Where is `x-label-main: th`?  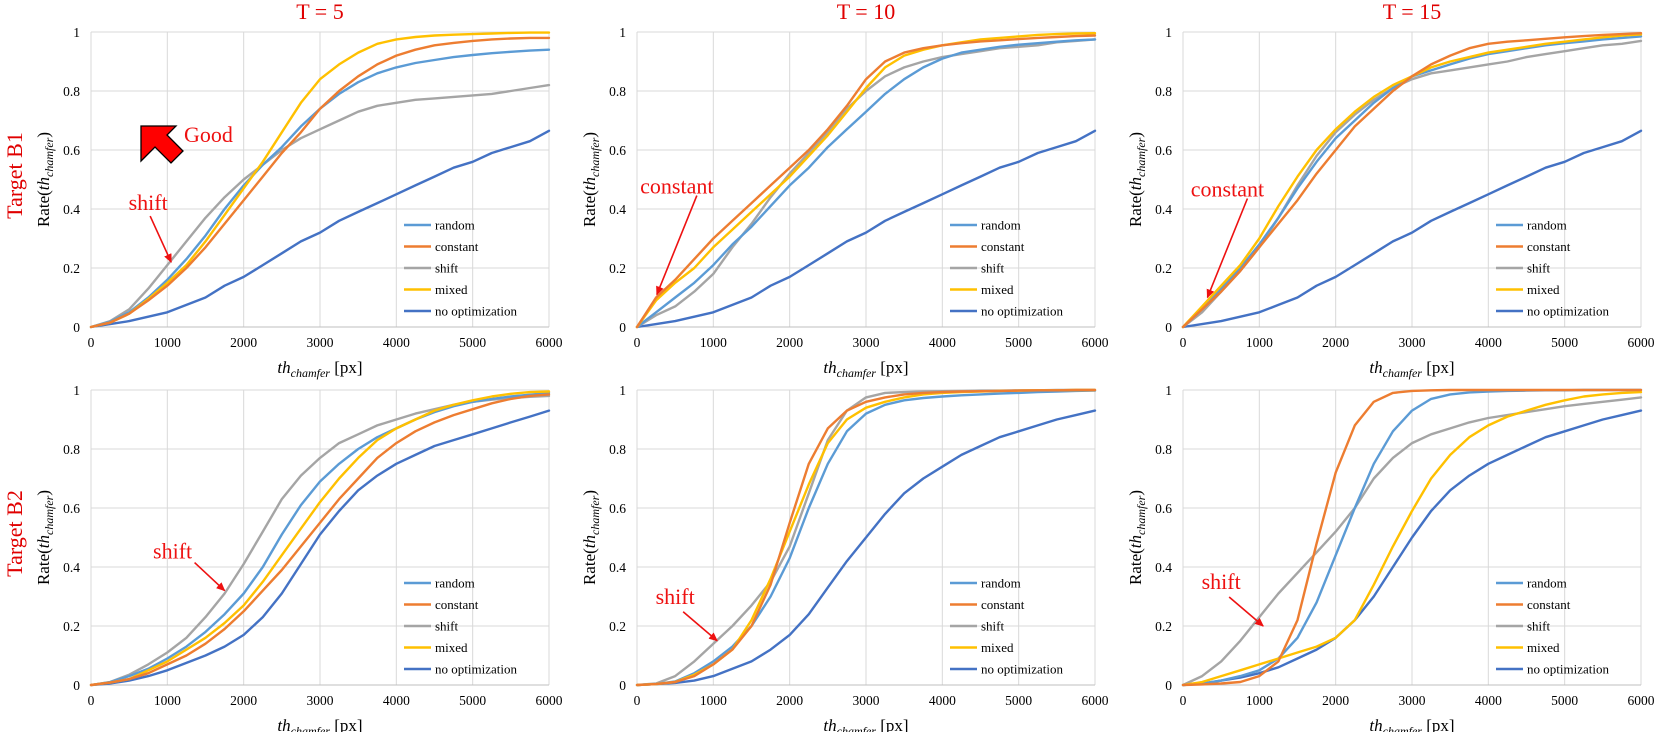
x-label-main: th is located at coordinates (829, 724).